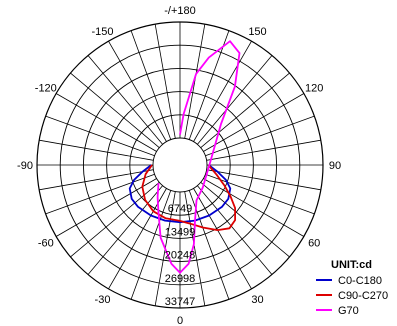  Describe the element at coordinates (102, 32) in the screenshot. I see `angle-tick-label: -150` at that location.